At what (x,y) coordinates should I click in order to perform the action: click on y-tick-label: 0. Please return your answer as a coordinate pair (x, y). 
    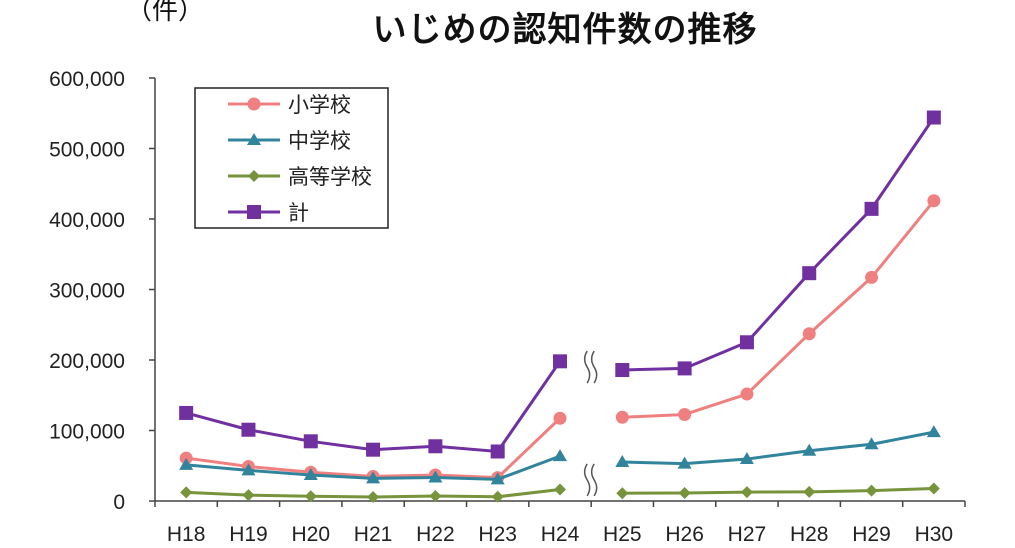
    Looking at the image, I should click on (119, 502).